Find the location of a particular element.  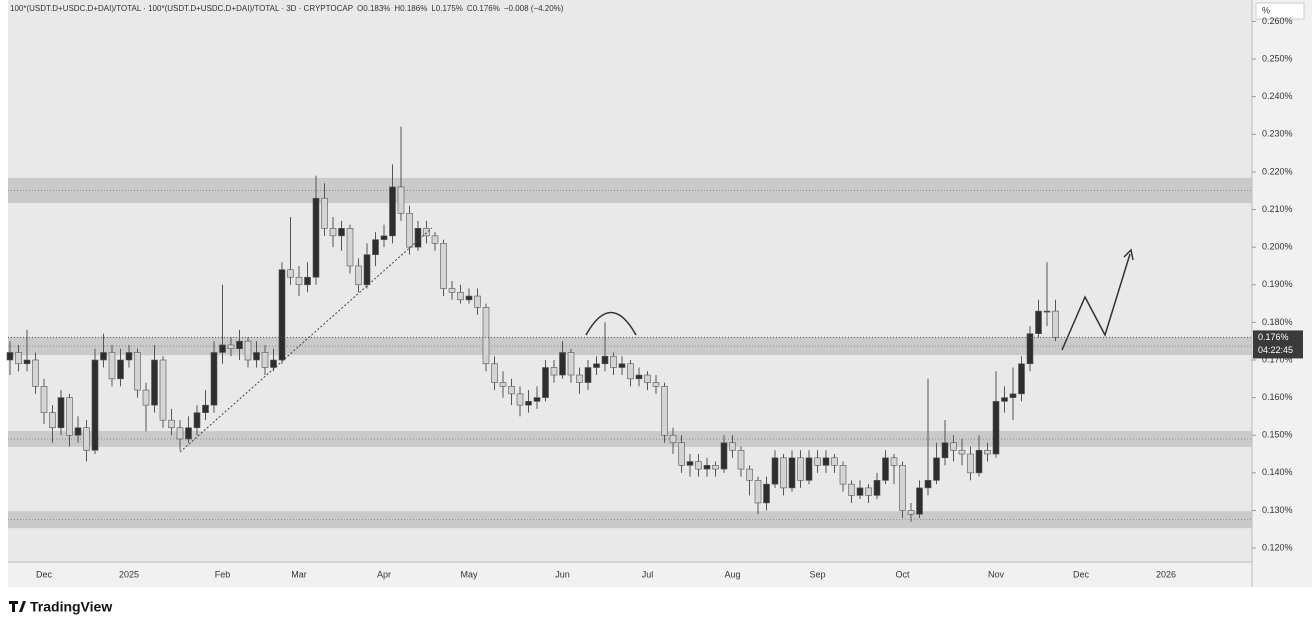

brand-logo is located at coordinates (17, 606).